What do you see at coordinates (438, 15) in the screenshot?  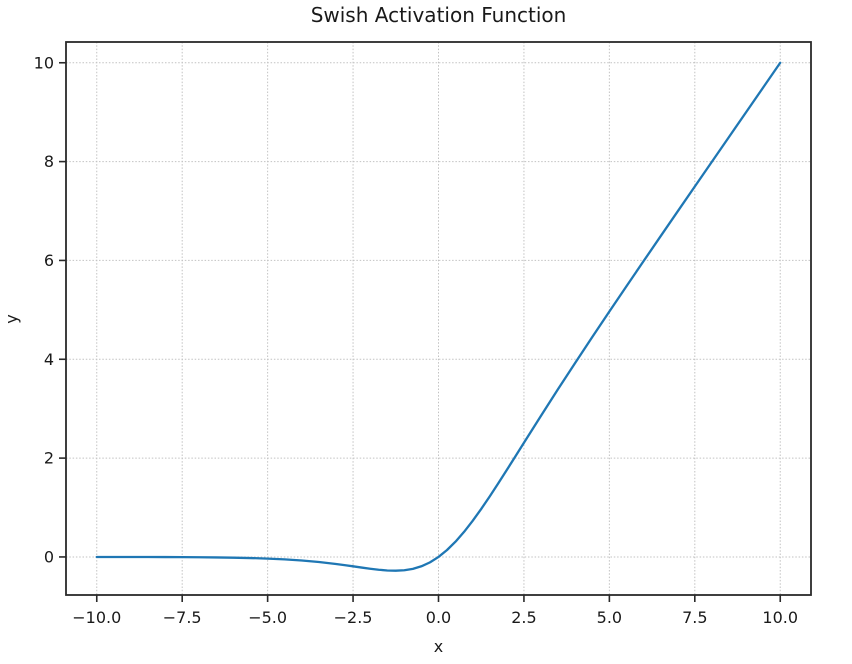 I see `chart-title: Swish Activation Function` at bounding box center [438, 15].